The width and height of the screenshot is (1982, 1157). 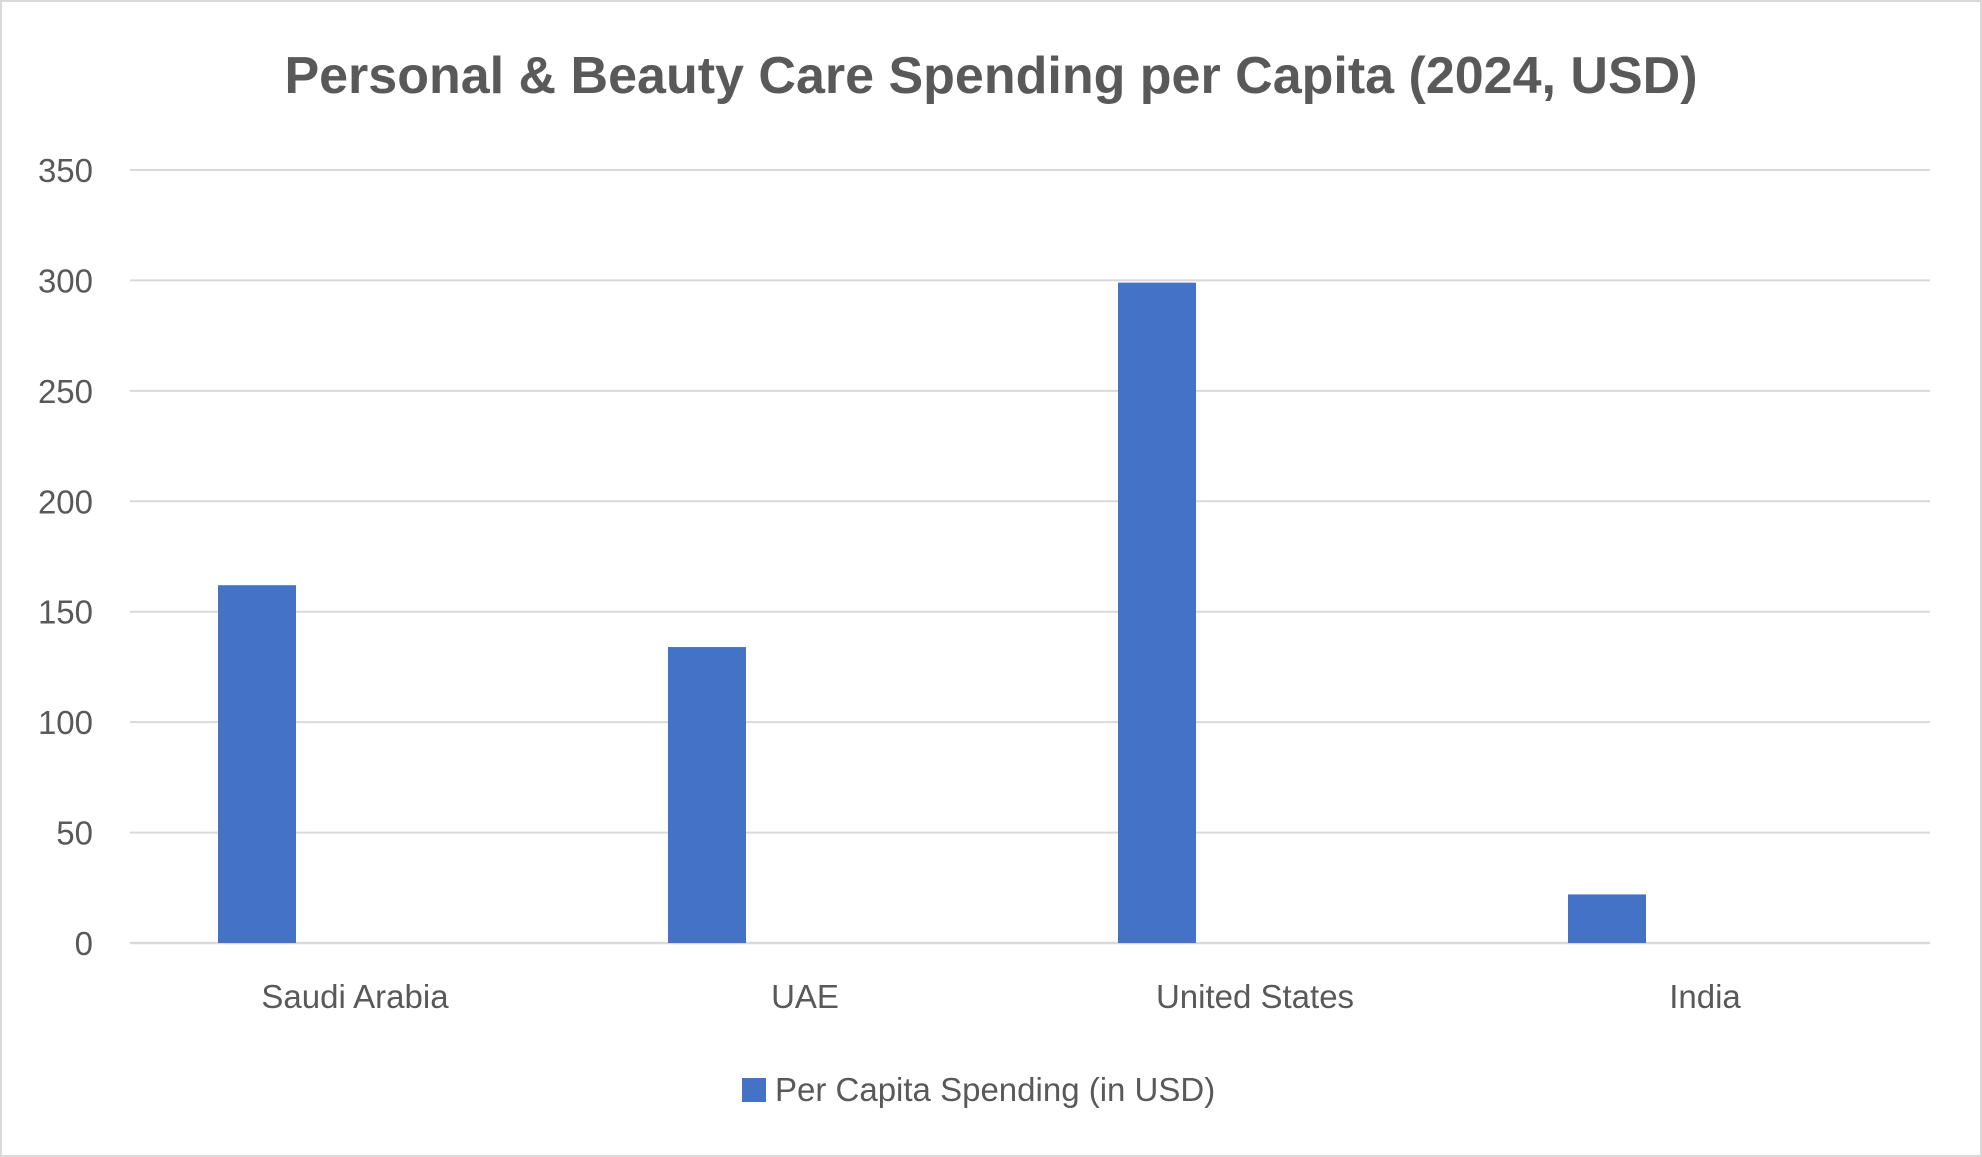 What do you see at coordinates (1001, 996) in the screenshot?
I see `x-axis-ticks: Saudi Arabia UAE United States India` at bounding box center [1001, 996].